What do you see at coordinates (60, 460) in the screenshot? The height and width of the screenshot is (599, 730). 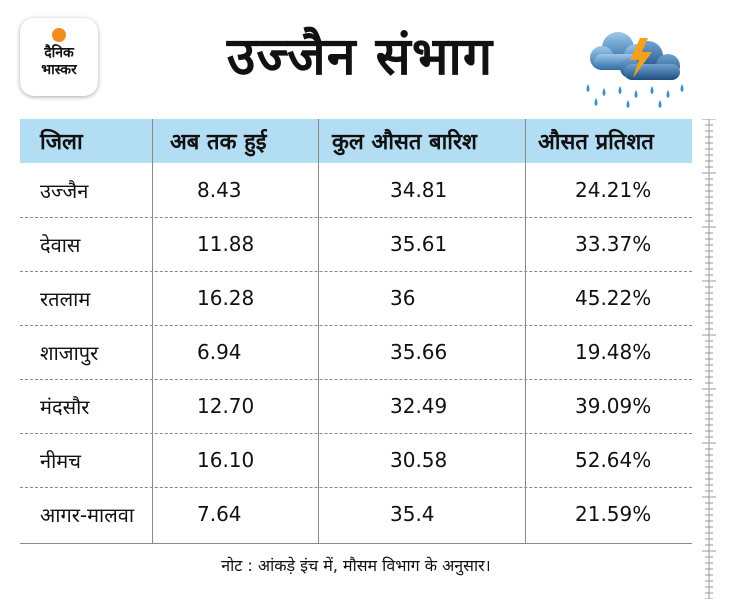 I see `cell-district: नीमच` at bounding box center [60, 460].